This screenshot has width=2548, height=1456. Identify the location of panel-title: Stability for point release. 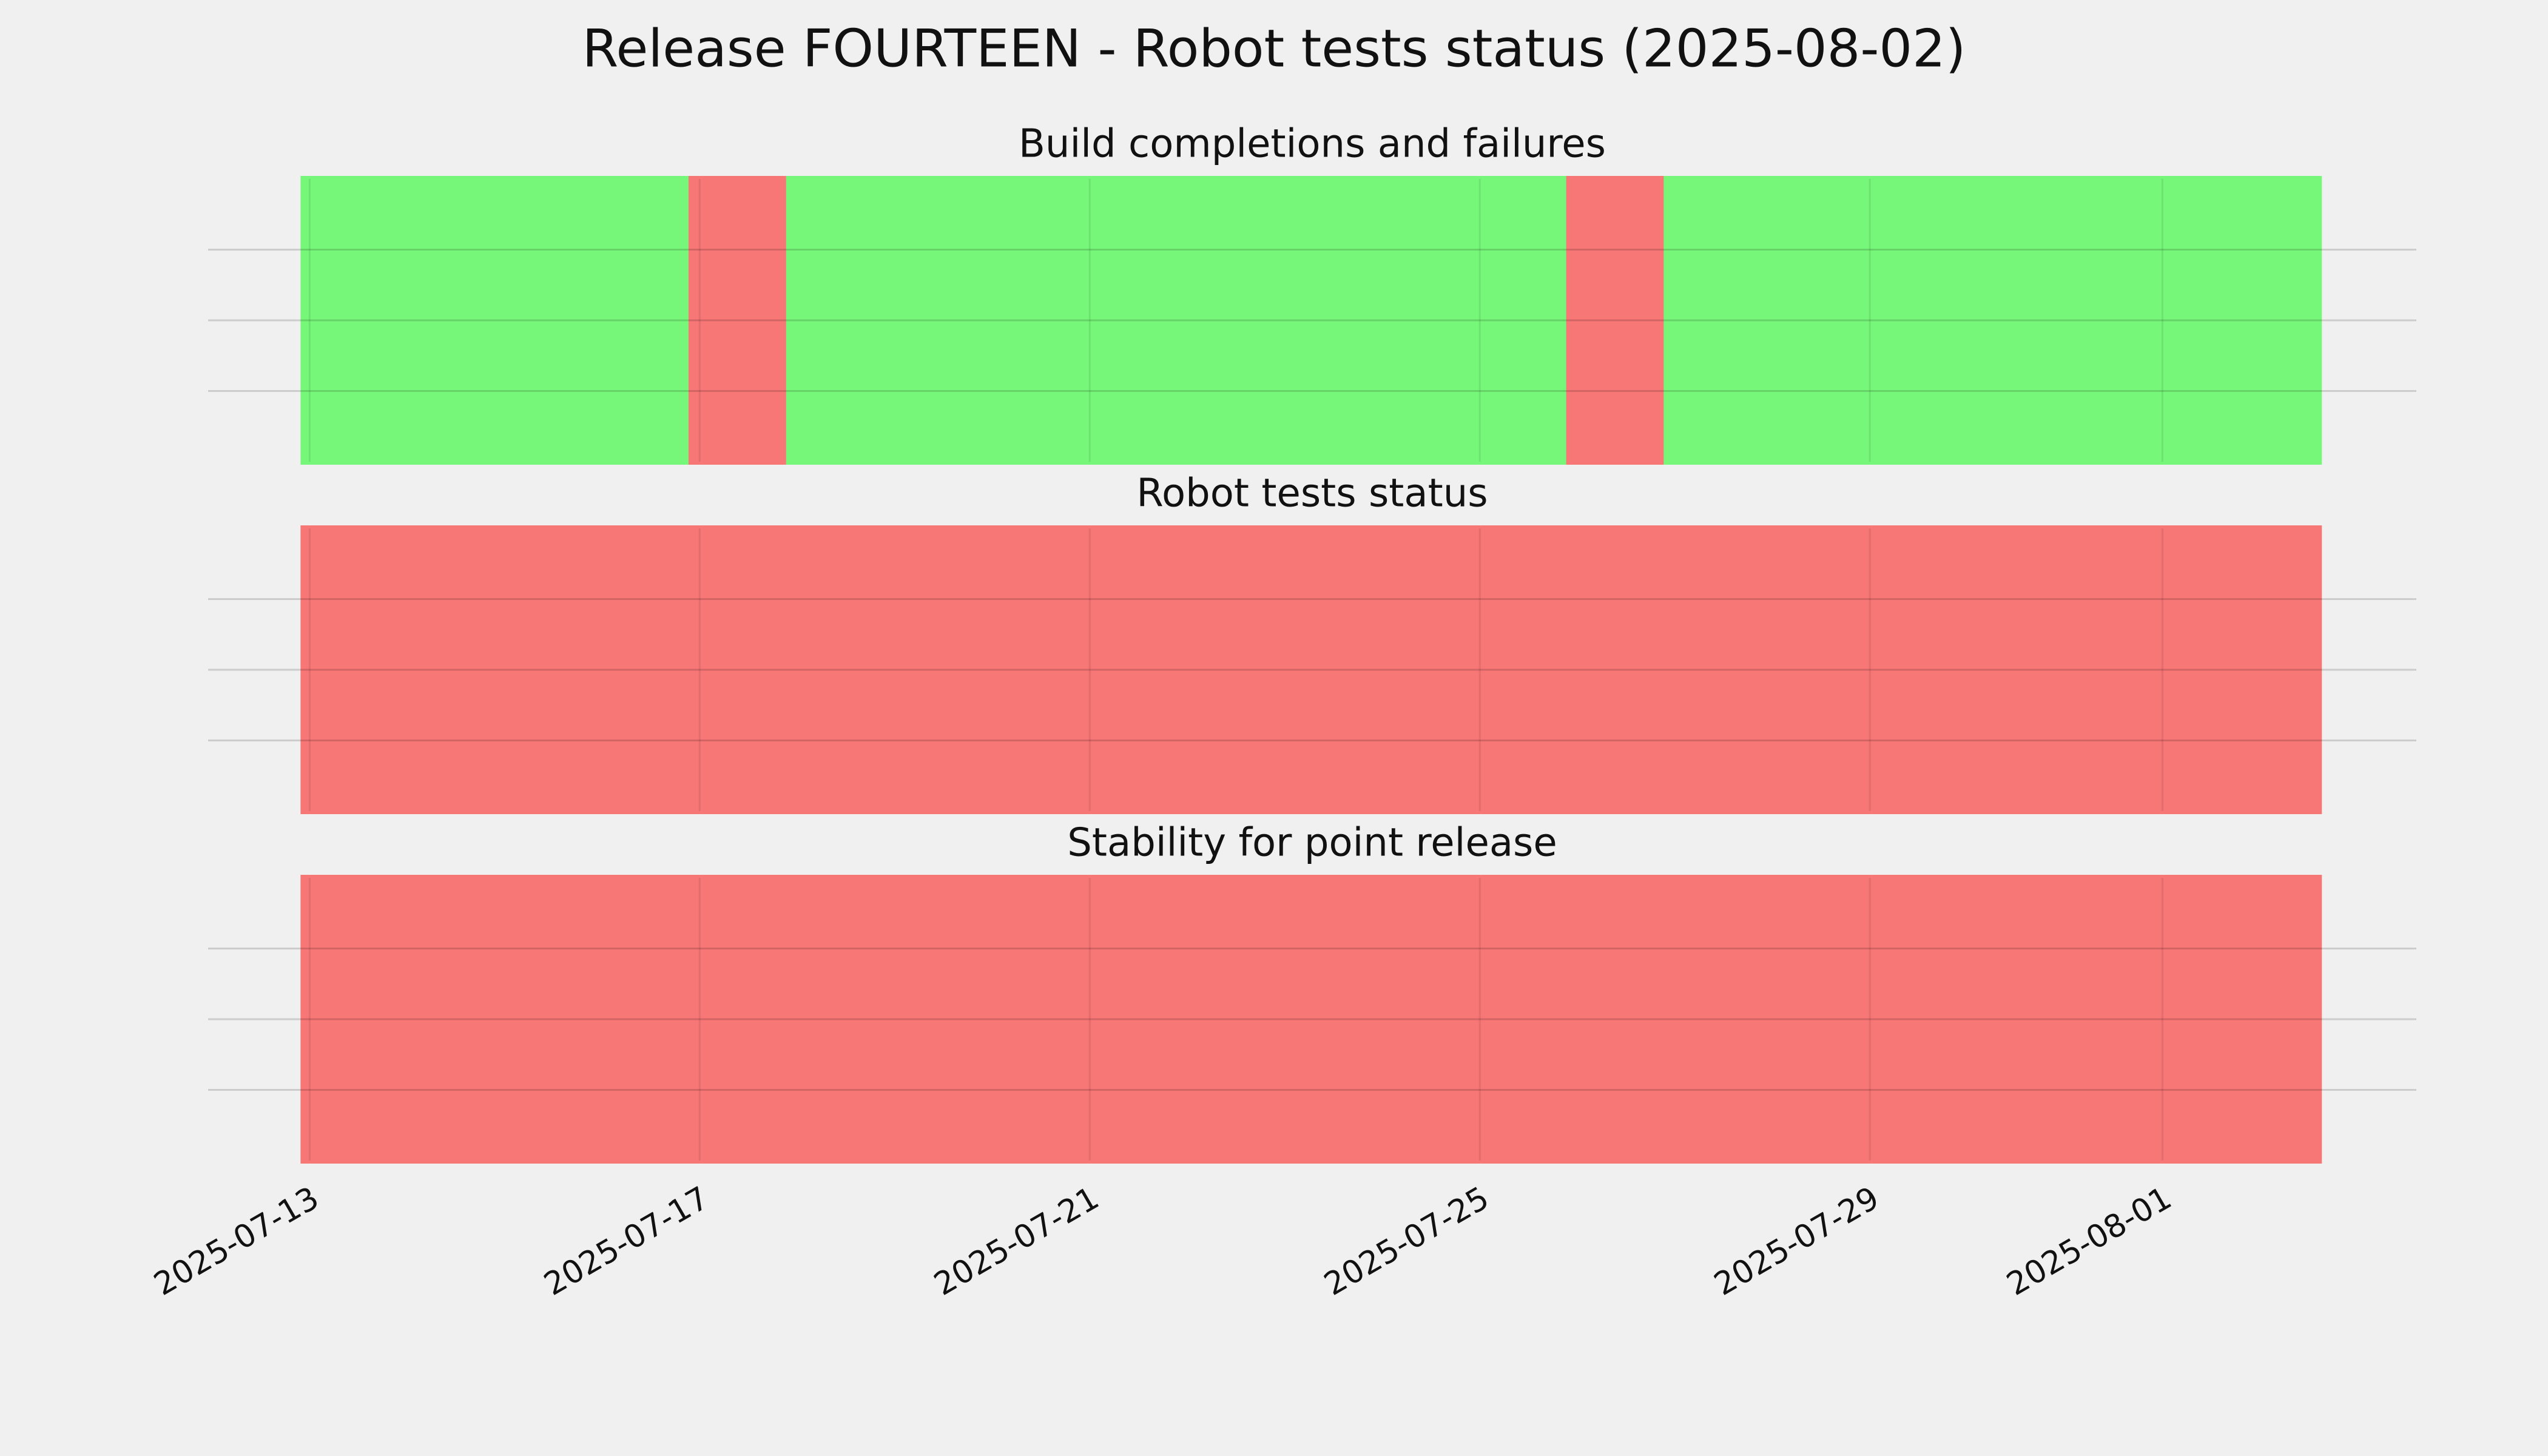
(1312, 843).